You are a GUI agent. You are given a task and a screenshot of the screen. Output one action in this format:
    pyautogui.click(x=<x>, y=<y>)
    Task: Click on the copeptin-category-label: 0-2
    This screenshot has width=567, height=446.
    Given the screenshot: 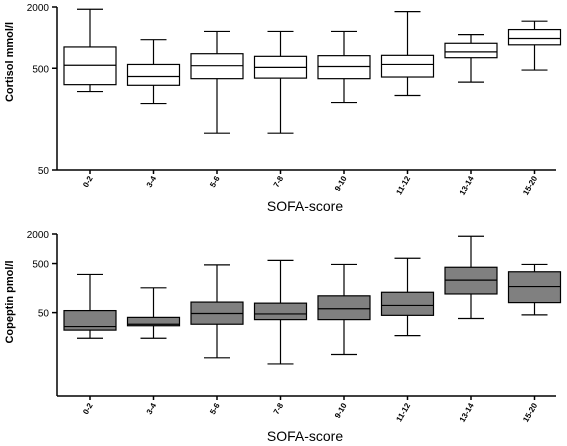 What is the action you would take?
    pyautogui.click(x=88, y=408)
    